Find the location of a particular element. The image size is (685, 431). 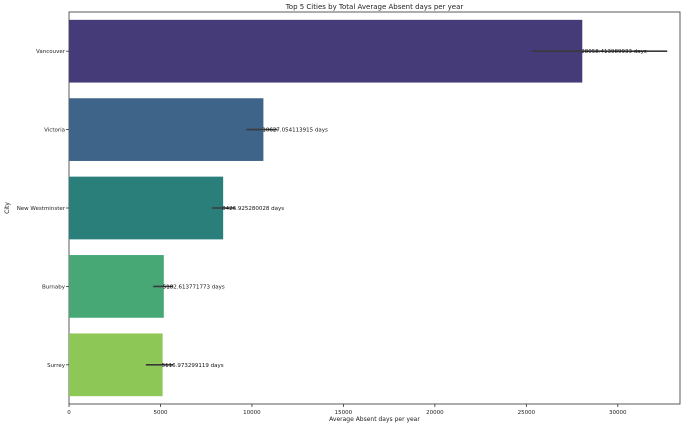

x-tick-label: 5000 is located at coordinates (160, 413).